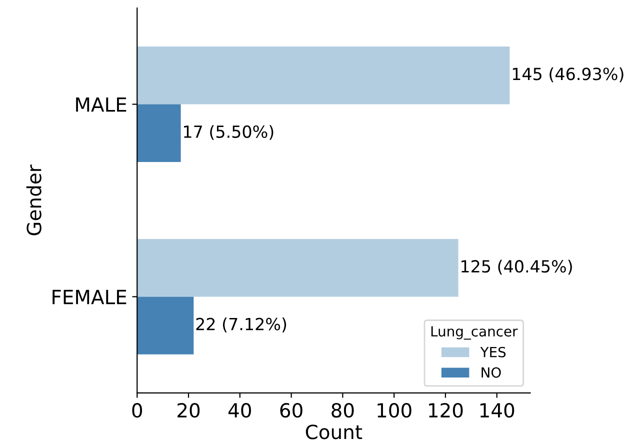  What do you see at coordinates (34, 200) in the screenshot?
I see `y-axis-title: Gender` at bounding box center [34, 200].